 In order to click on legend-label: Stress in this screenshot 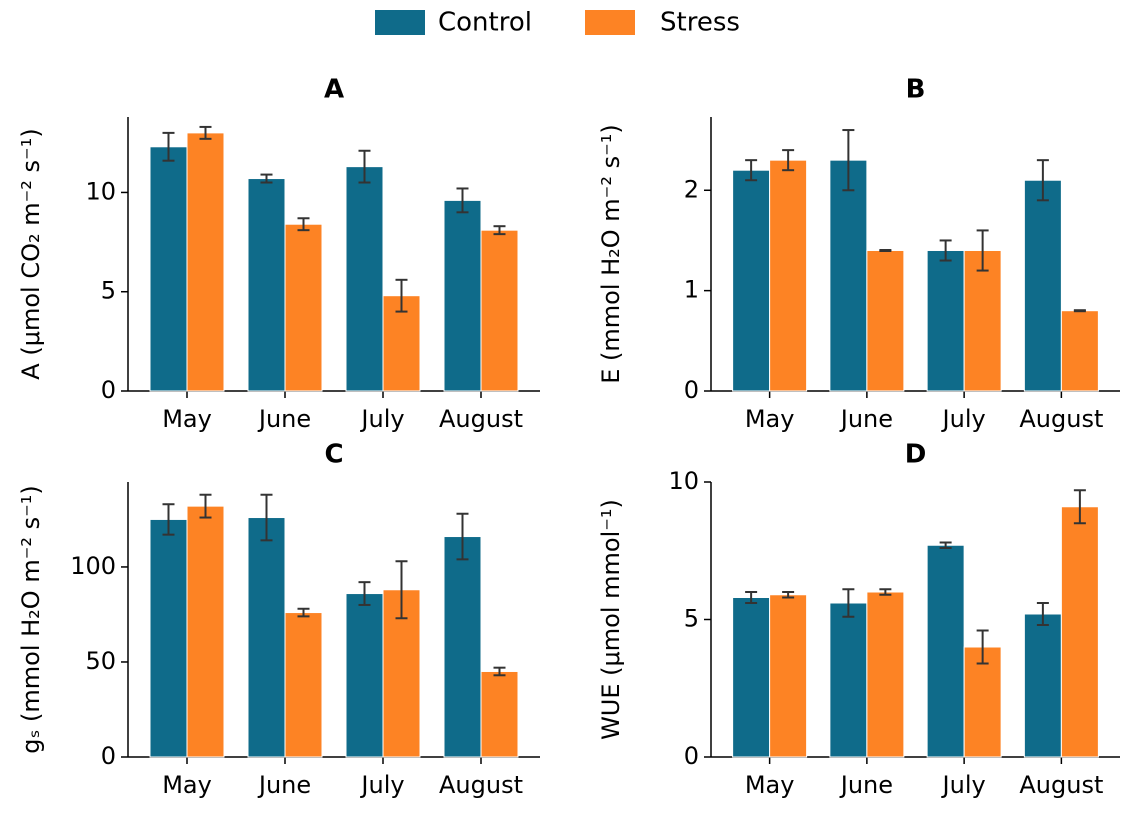, I will do `click(700, 23)`.